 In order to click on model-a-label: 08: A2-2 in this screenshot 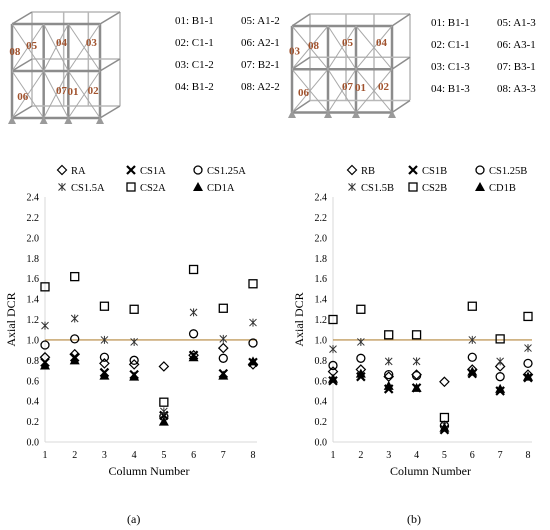, I will do `click(260, 87)`.